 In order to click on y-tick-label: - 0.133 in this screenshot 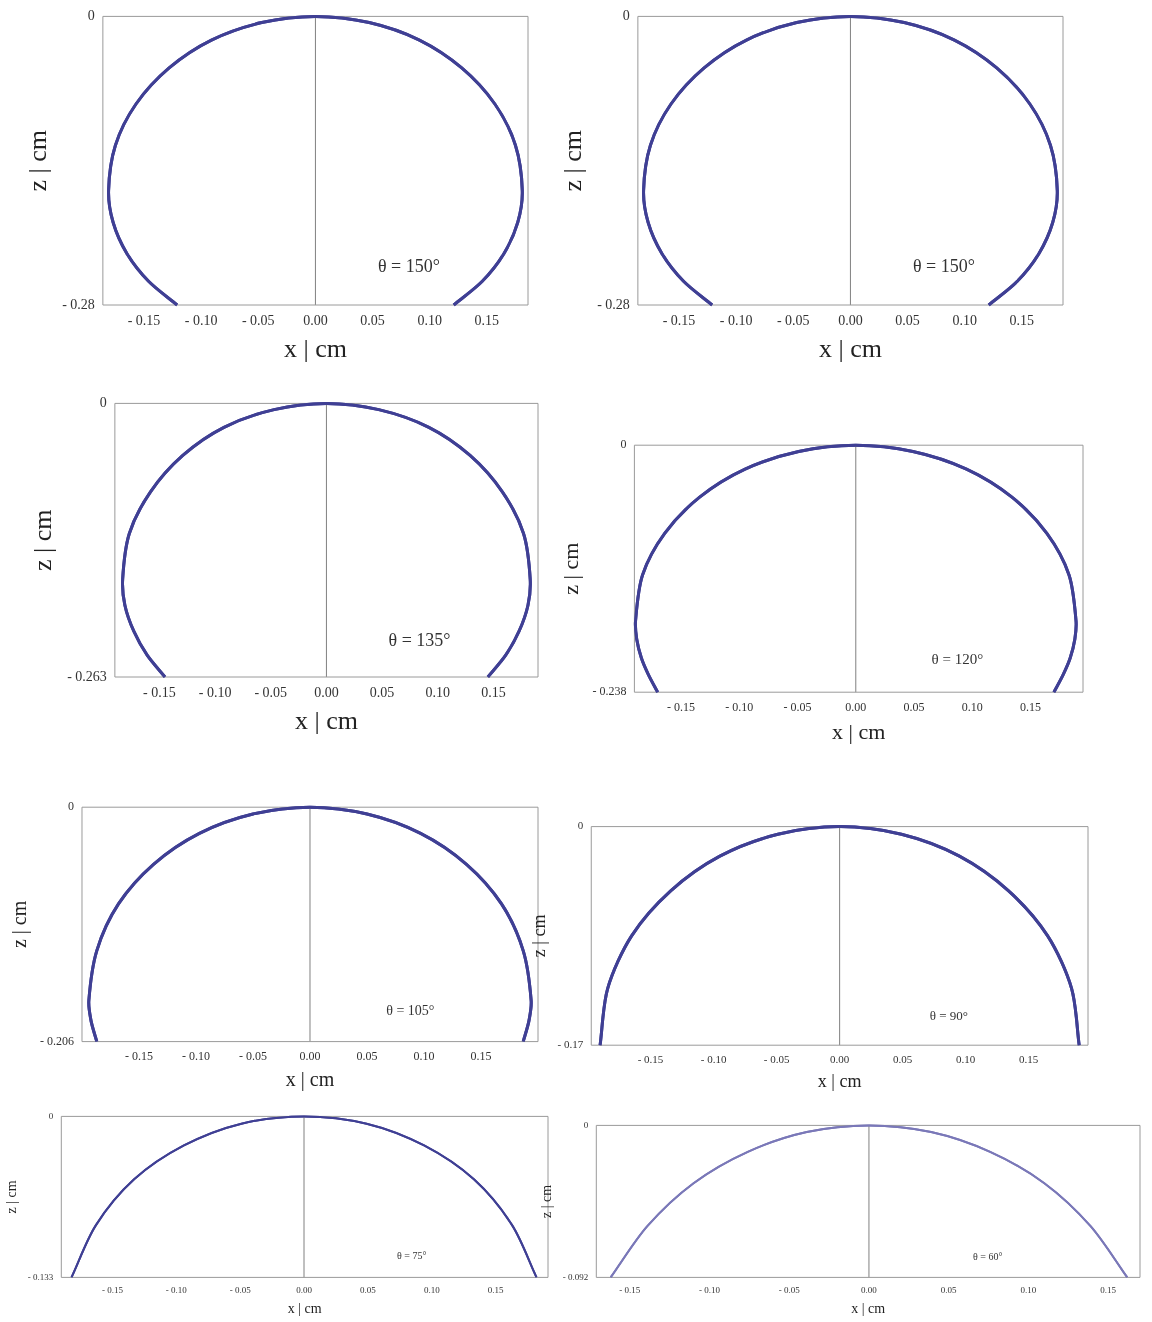, I will do `click(40, 1276)`.